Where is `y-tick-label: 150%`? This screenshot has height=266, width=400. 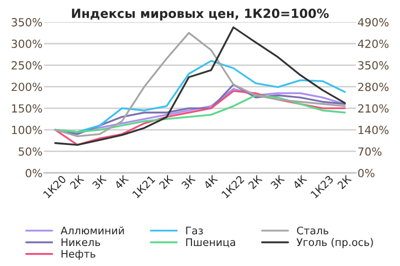
y-tick-label: 150% is located at coordinates (27, 108).